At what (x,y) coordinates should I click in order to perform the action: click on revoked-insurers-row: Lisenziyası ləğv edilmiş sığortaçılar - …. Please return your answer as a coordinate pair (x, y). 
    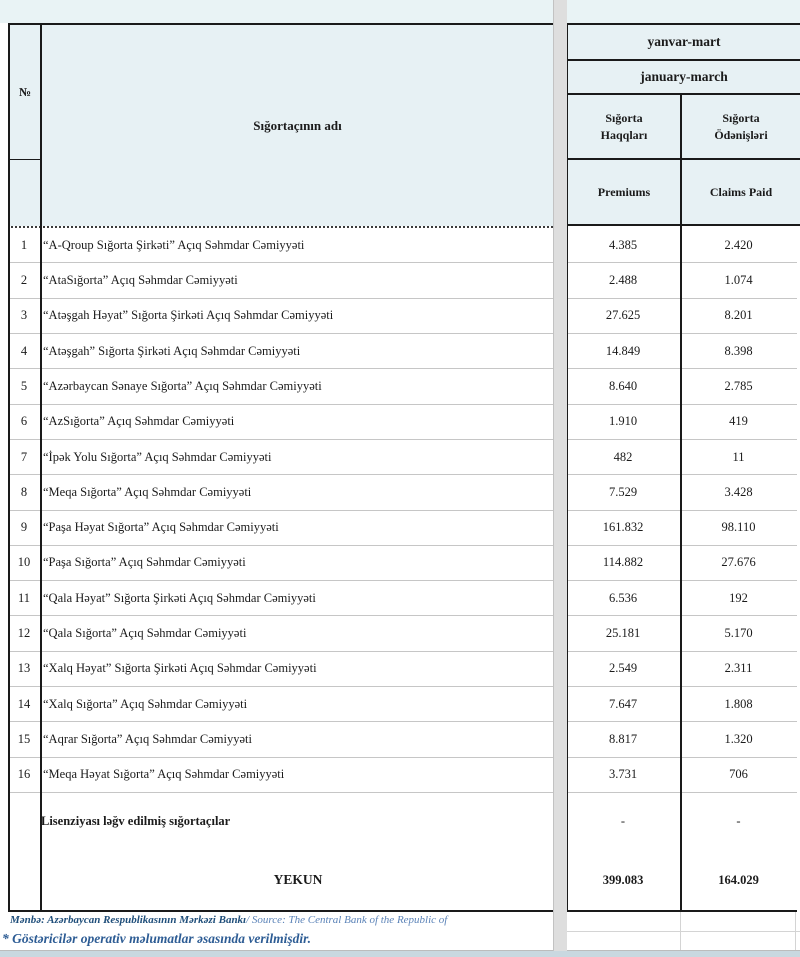
    Looking at the image, I should click on (402, 822).